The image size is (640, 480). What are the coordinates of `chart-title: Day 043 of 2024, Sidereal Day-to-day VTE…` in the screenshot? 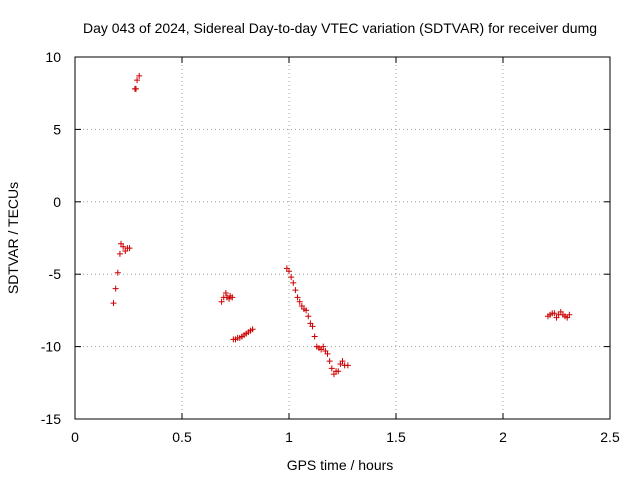 It's located at (340, 28).